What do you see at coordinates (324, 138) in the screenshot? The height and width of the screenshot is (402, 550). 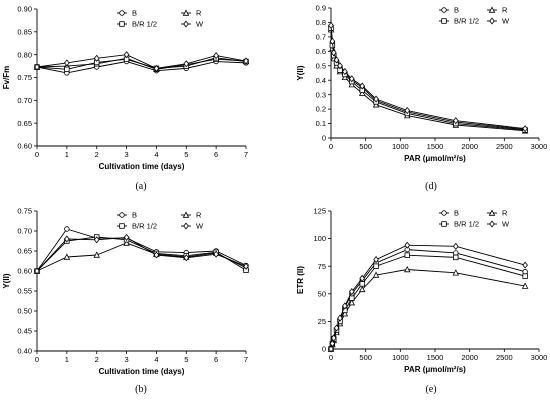 I see `y-tick-label: 0` at bounding box center [324, 138].